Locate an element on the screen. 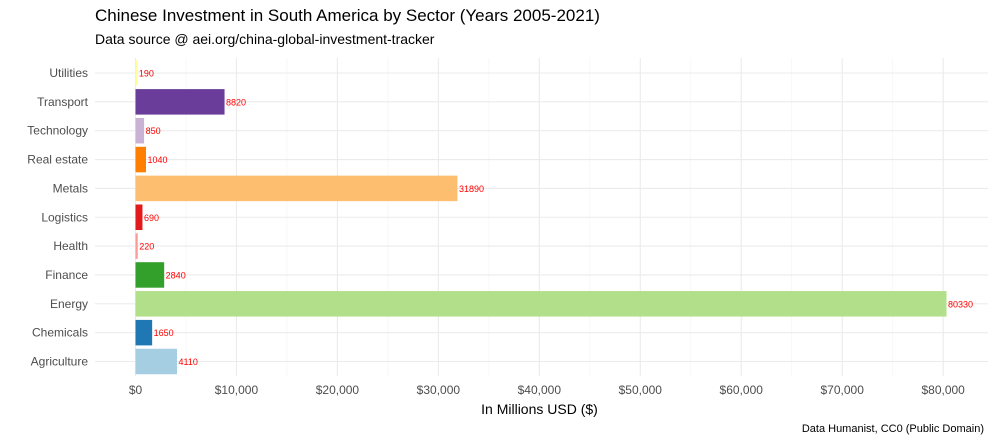 This screenshot has height=443, width=994. y-tick-label: Agriculture is located at coordinates (60, 362).